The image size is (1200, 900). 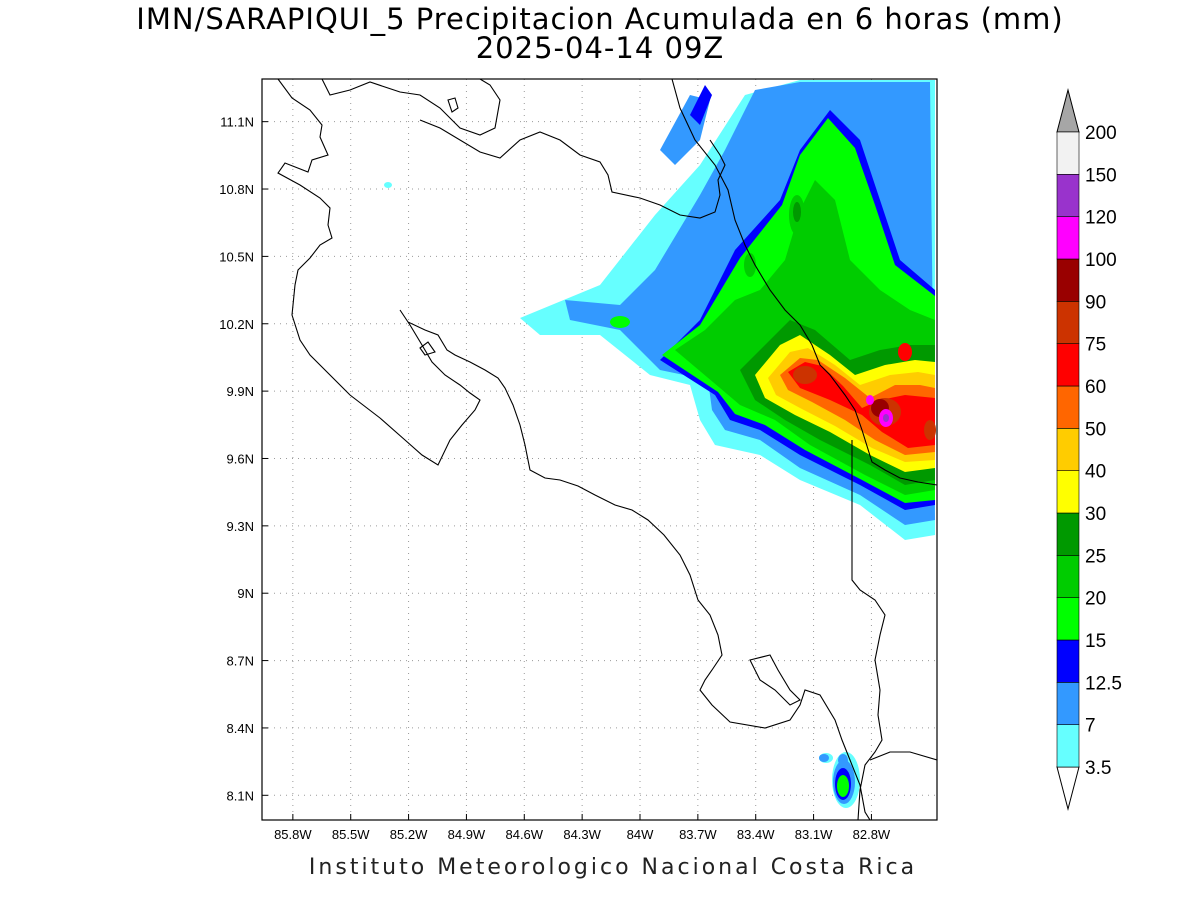 What do you see at coordinates (1101, 260) in the screenshot?
I see `colorbar-level-label: 100` at bounding box center [1101, 260].